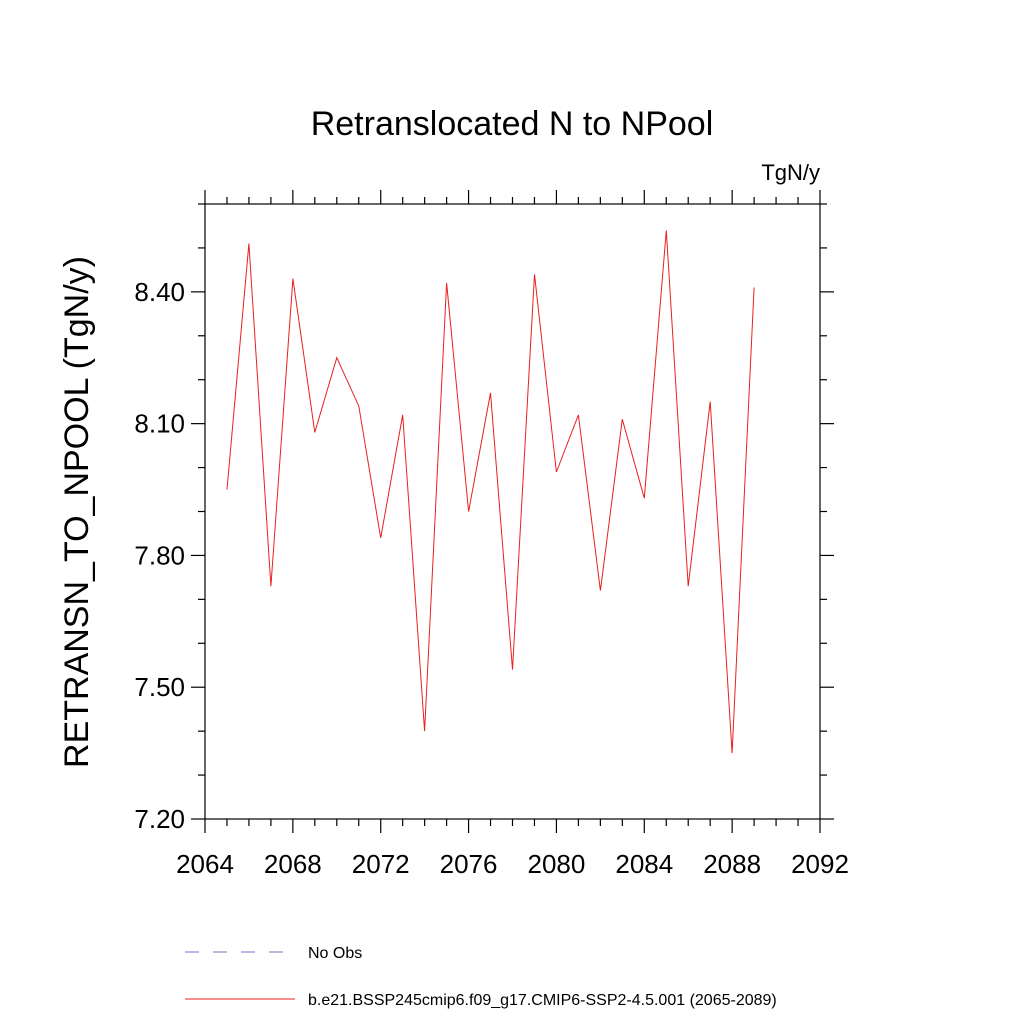 Image resolution: width=1024 pixels, height=1024 pixels. What do you see at coordinates (335, 953) in the screenshot?
I see `legend-label: No Obs` at bounding box center [335, 953].